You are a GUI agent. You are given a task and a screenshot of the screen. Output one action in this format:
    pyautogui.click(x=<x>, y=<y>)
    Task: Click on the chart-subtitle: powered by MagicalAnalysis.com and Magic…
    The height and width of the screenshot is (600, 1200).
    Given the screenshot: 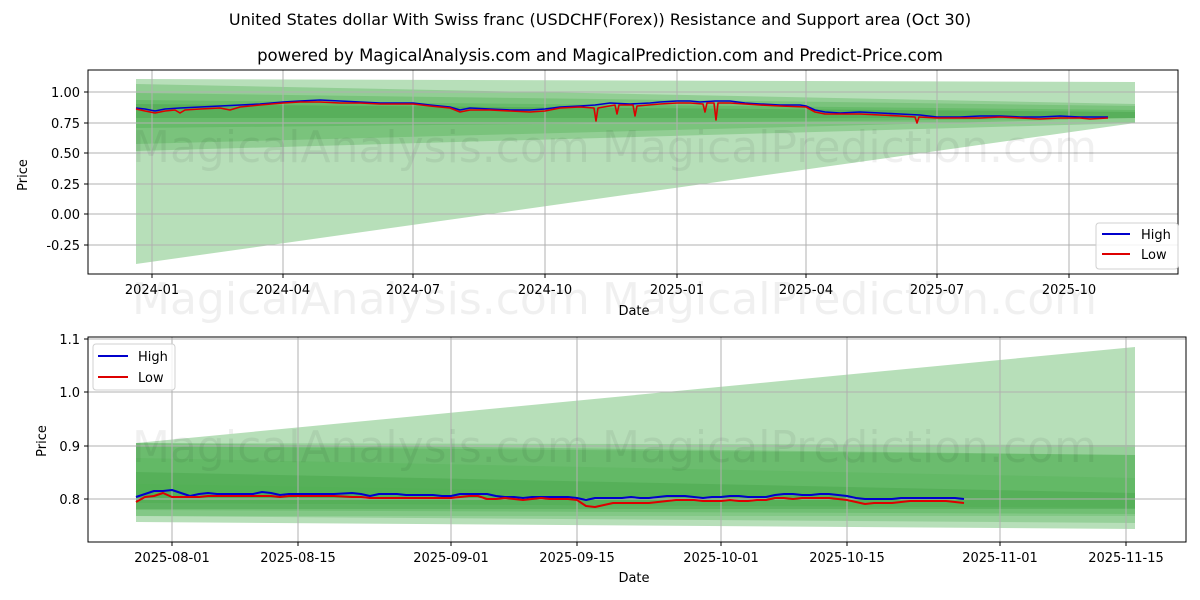 What is the action you would take?
    pyautogui.click(x=600, y=55)
    